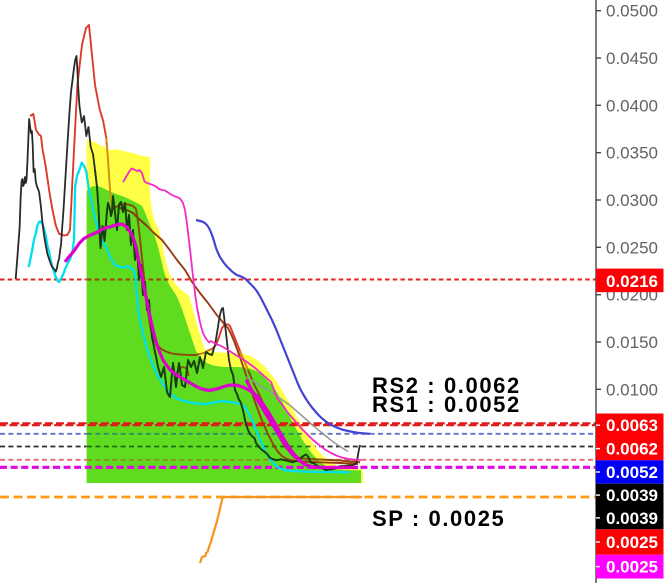 The image size is (667, 583). Describe the element at coordinates (632, 11) in the screenshot. I see `svg-text: 0.0500` at that location.